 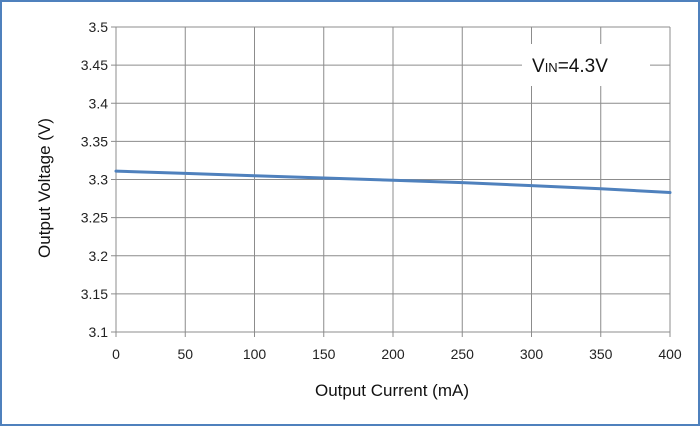 I want to click on x-tick-label: 350, so click(x=601, y=354).